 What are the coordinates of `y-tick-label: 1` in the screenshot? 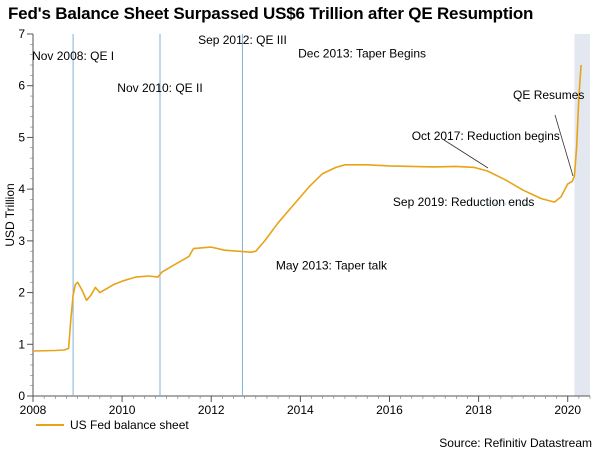 It's located at (21, 344).